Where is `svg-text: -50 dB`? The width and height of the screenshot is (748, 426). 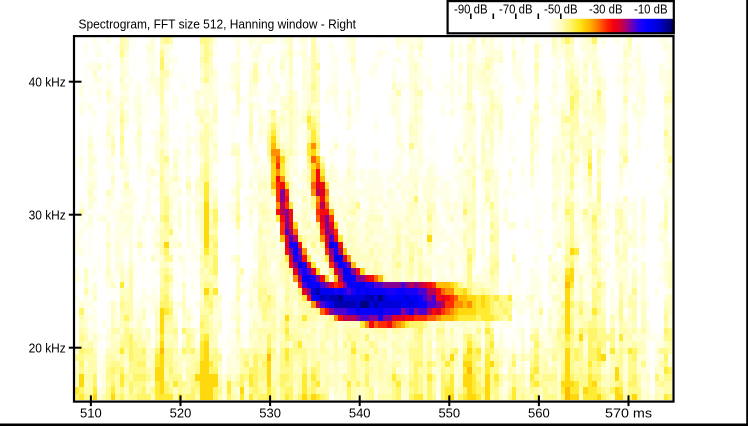 svg-text: -50 dB is located at coordinates (561, 8).